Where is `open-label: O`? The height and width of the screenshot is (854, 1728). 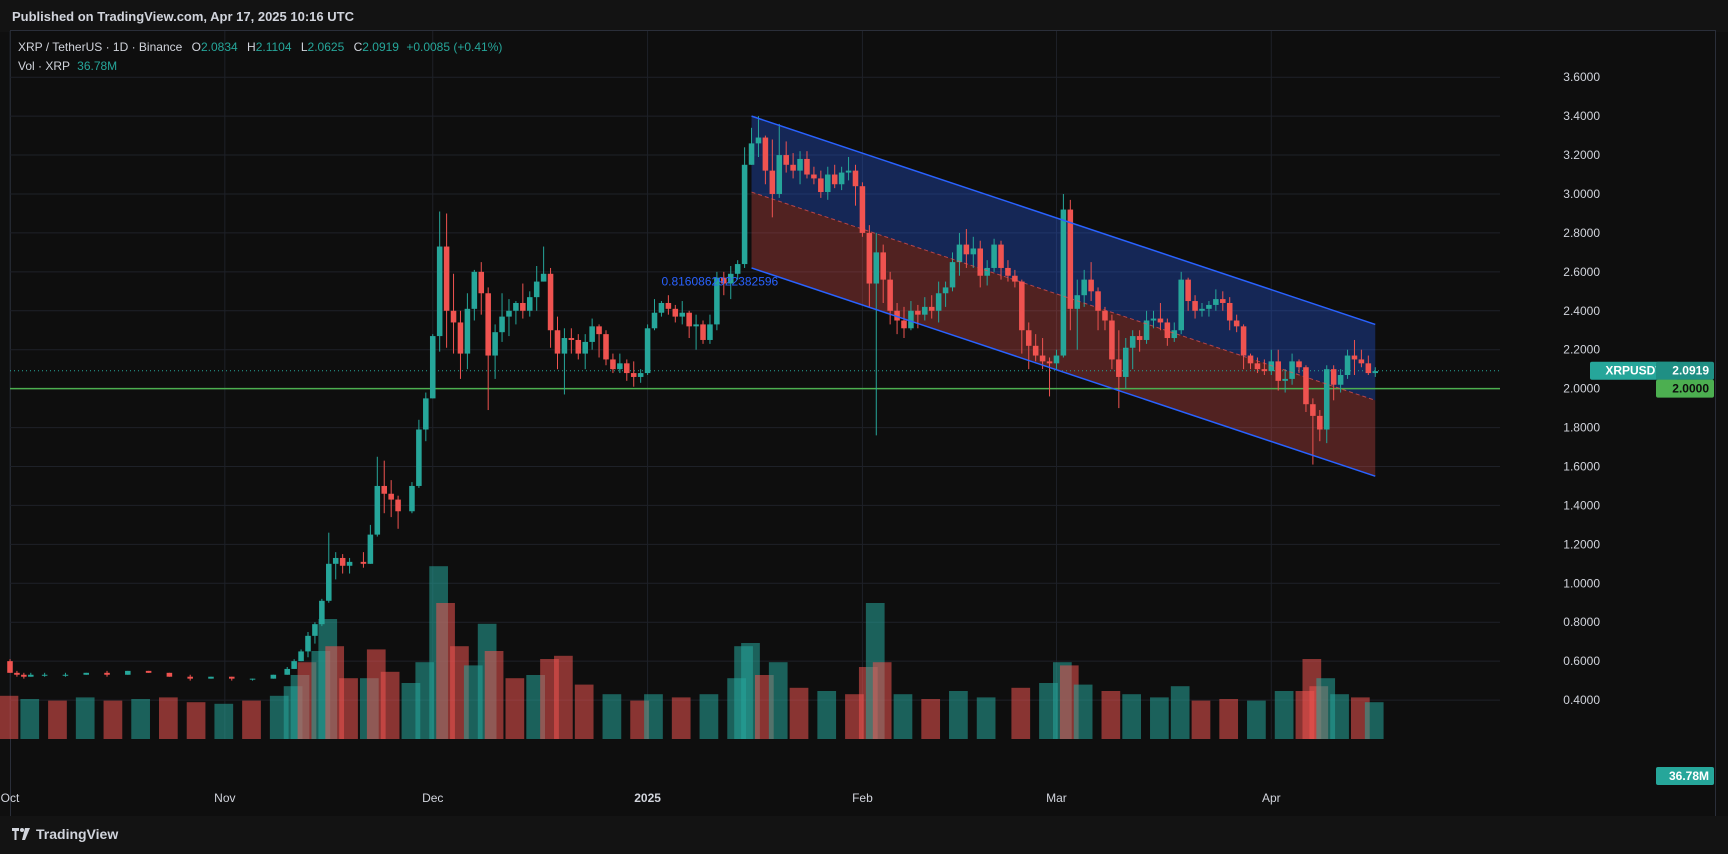 open-label: O is located at coordinates (196, 47).